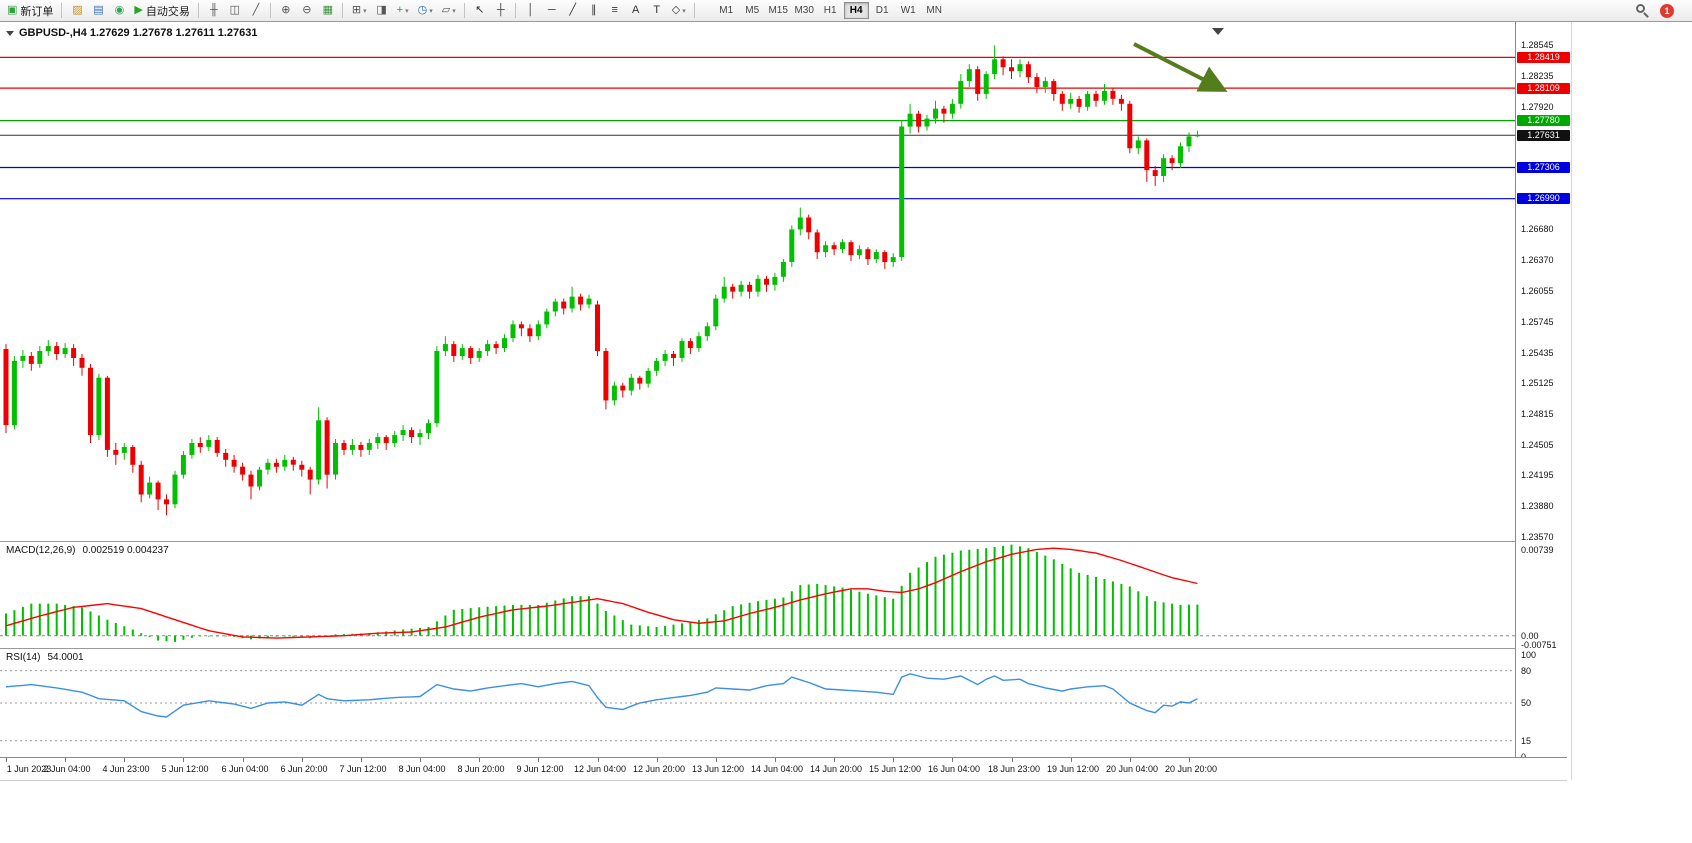  Describe the element at coordinates (1640, 8) in the screenshot. I see `search-icon-circle` at that location.